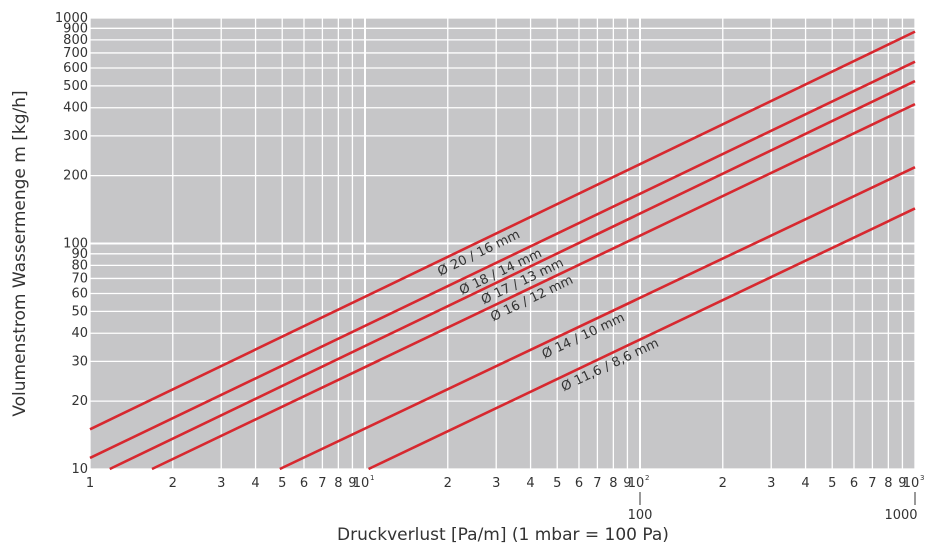 The width and height of the screenshot is (937, 549). I want to click on y-tick-label: 40, so click(79, 333).